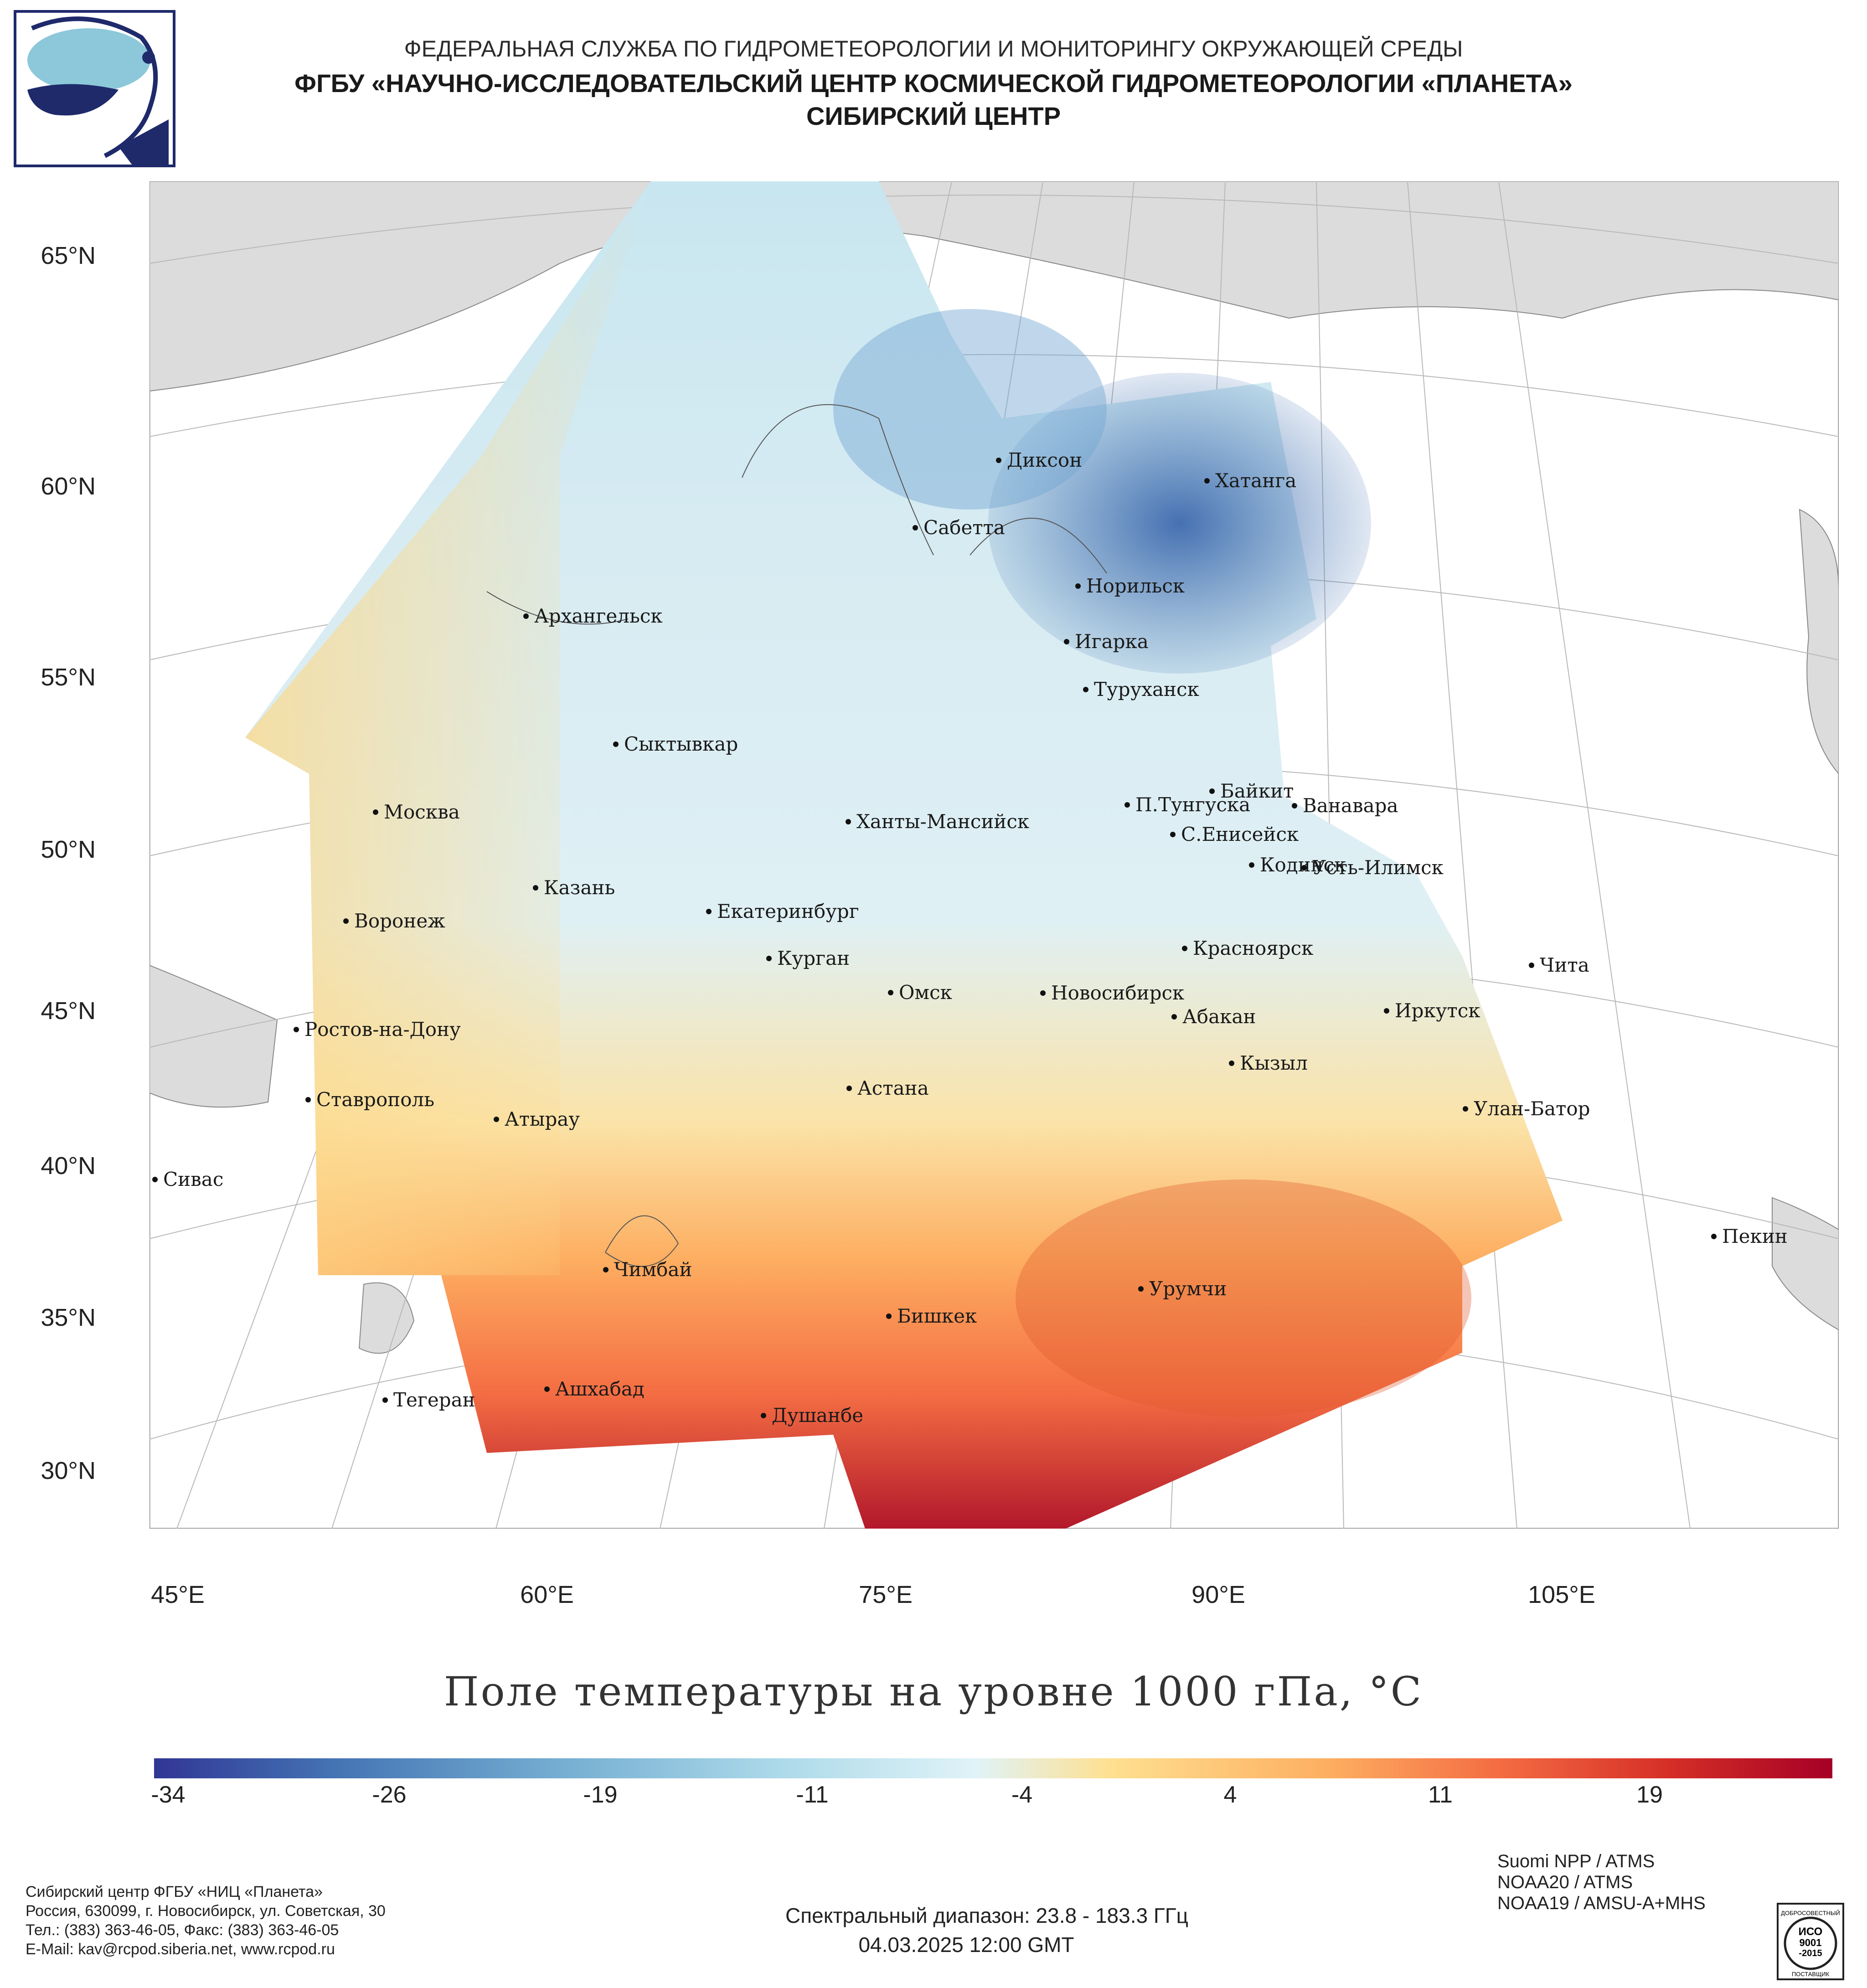  What do you see at coordinates (893, 1088) in the screenshot?
I see `city-label: Астана` at bounding box center [893, 1088].